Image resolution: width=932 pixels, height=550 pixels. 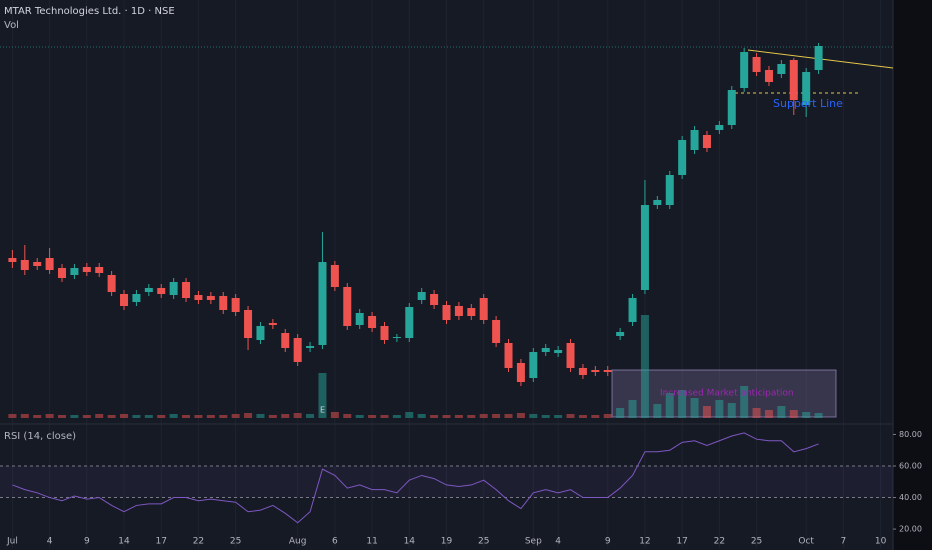 What do you see at coordinates (40, 436) in the screenshot?
I see `rsi-title: RSI (14, close)` at bounding box center [40, 436].